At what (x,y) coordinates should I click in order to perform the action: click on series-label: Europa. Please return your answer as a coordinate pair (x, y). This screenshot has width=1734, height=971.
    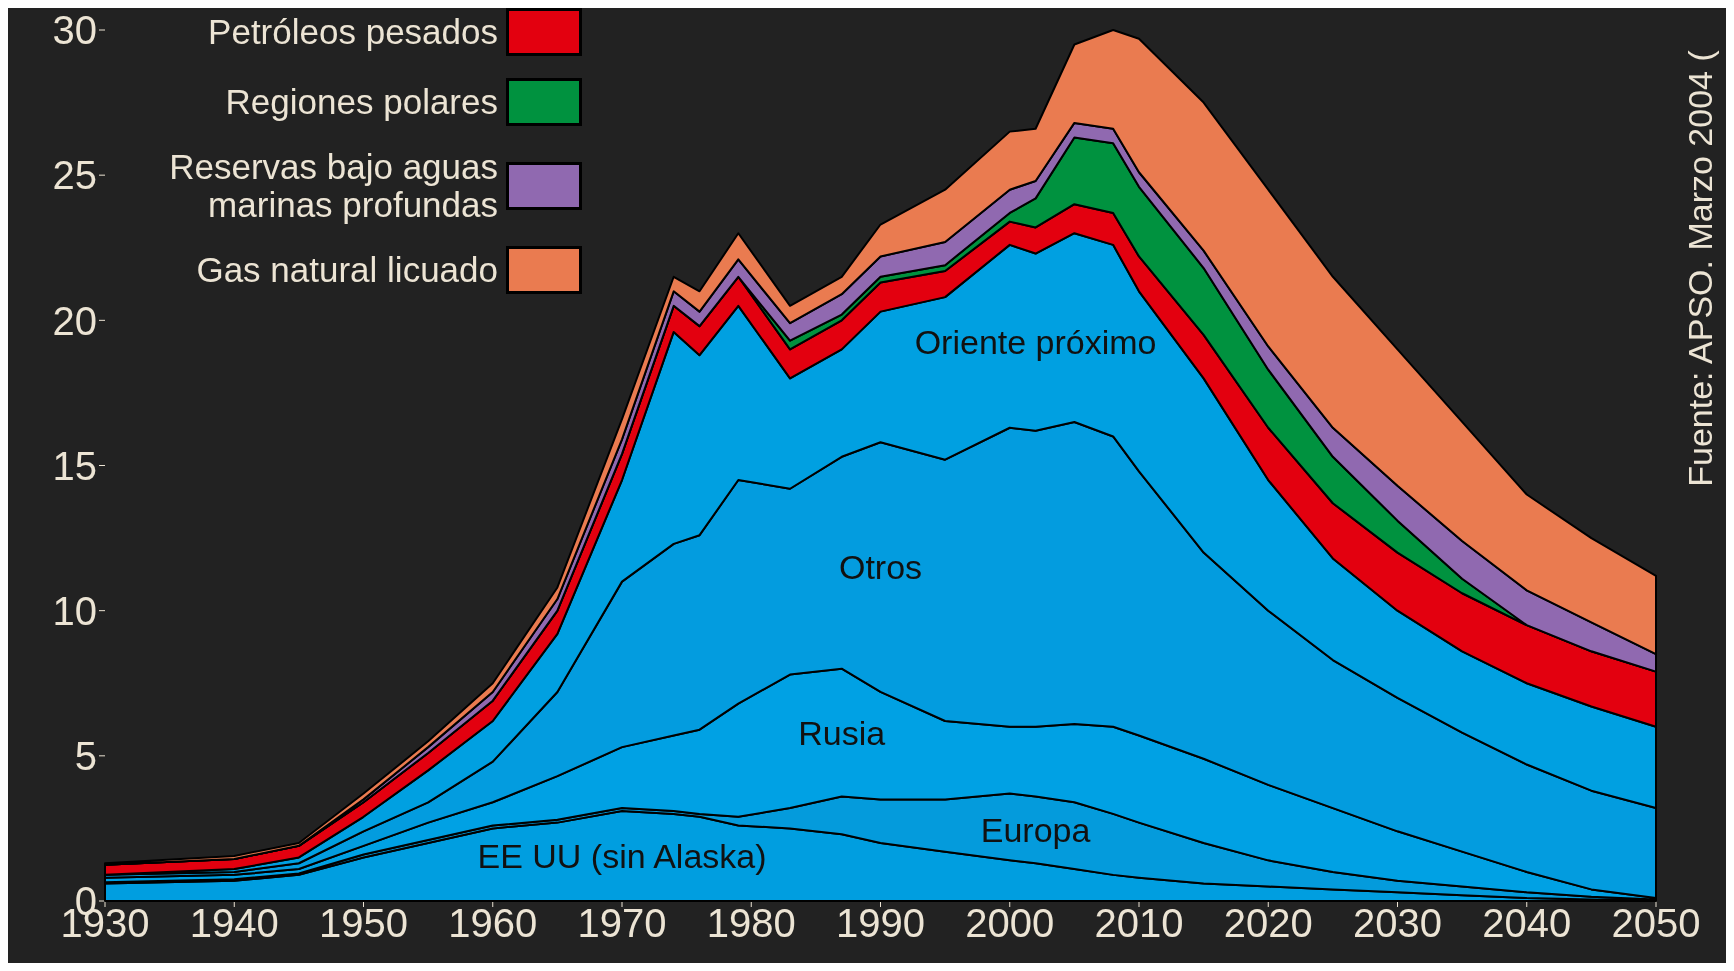
    Looking at the image, I should click on (1035, 829).